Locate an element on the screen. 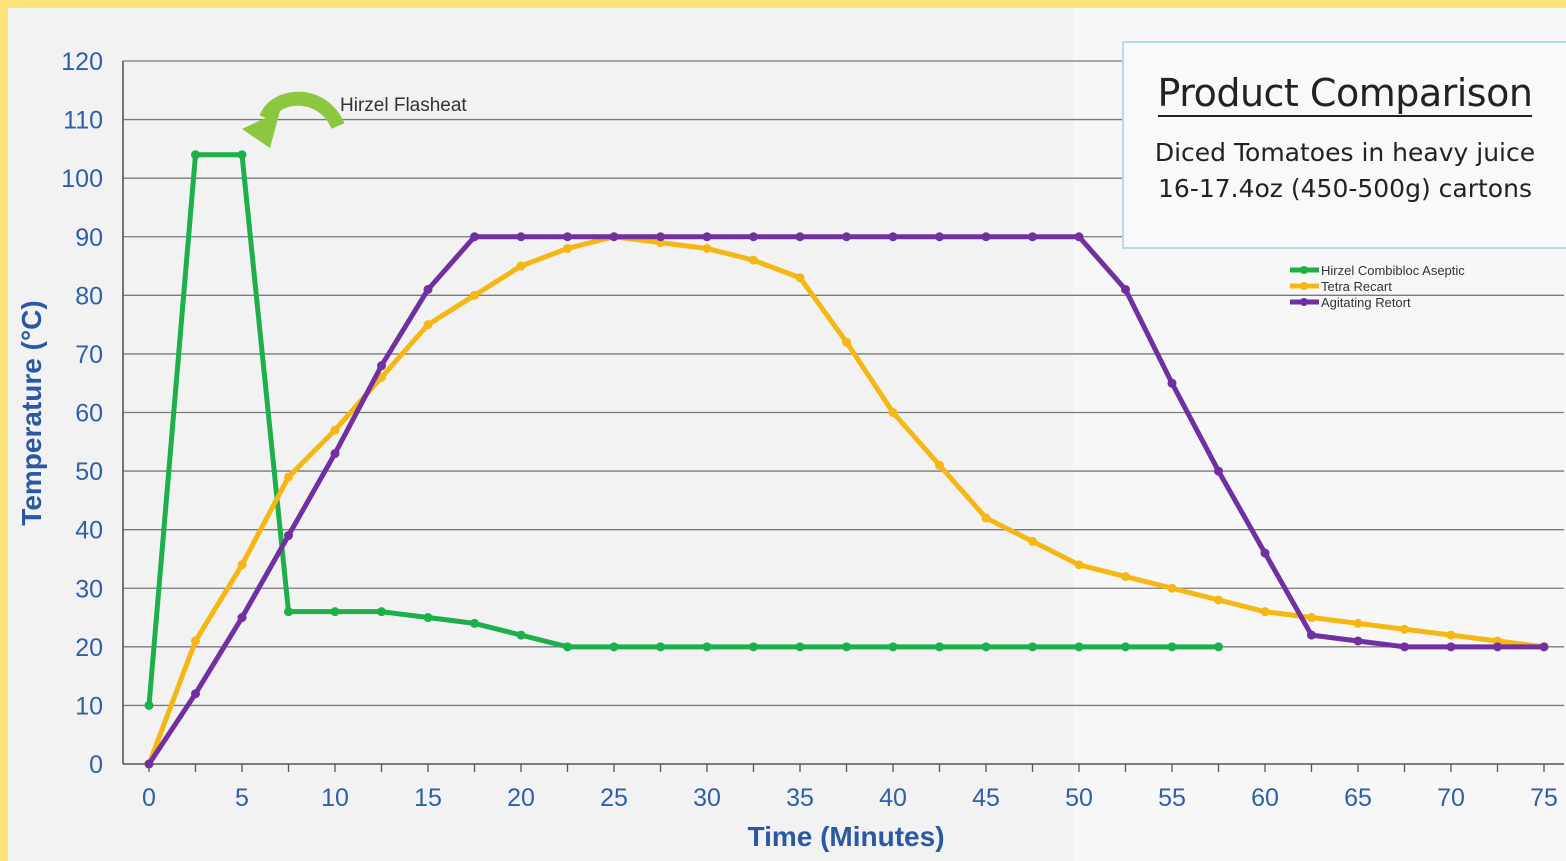 The height and width of the screenshot is (861, 1566). x-tick-label: 70 is located at coordinates (1451, 798).